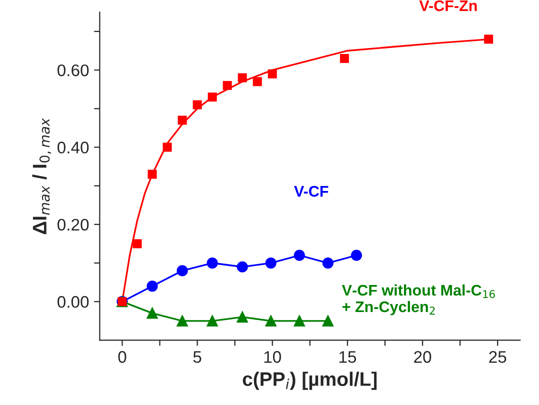 This screenshot has height=405, width=539. I want to click on x-tick-label: 0, so click(122, 357).